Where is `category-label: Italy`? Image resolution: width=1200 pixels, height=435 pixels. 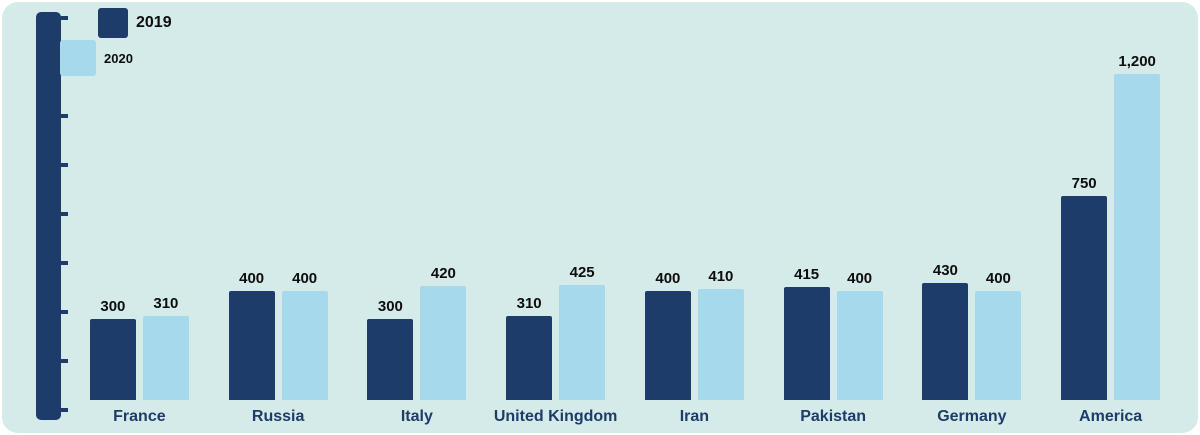
category-label: Italy is located at coordinates (416, 416).